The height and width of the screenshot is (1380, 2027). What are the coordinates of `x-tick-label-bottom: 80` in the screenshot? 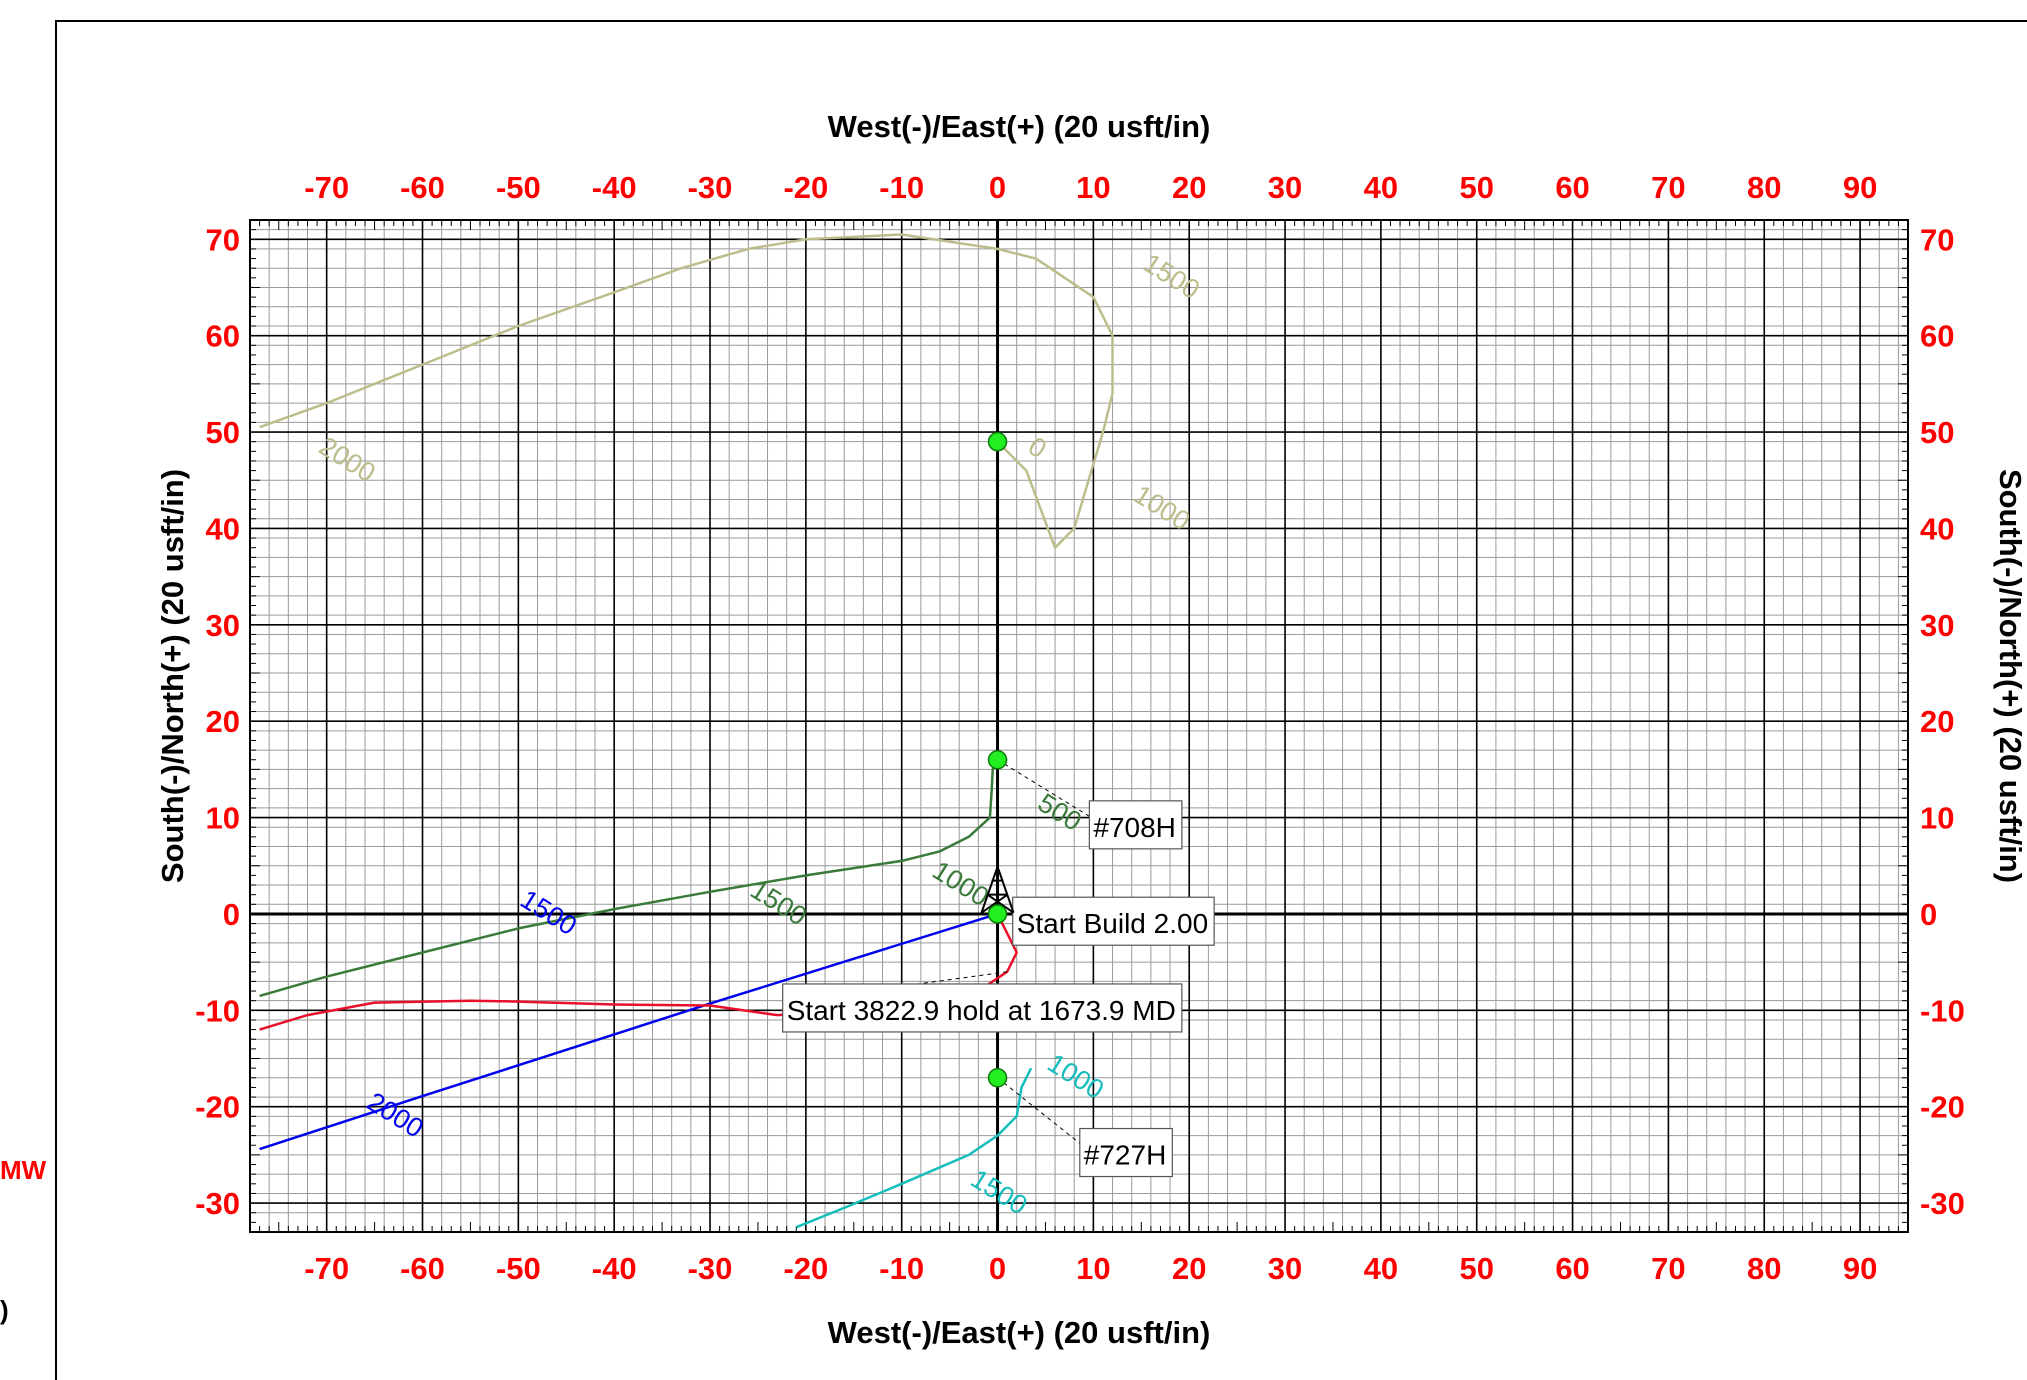 It's located at (1764, 1268).